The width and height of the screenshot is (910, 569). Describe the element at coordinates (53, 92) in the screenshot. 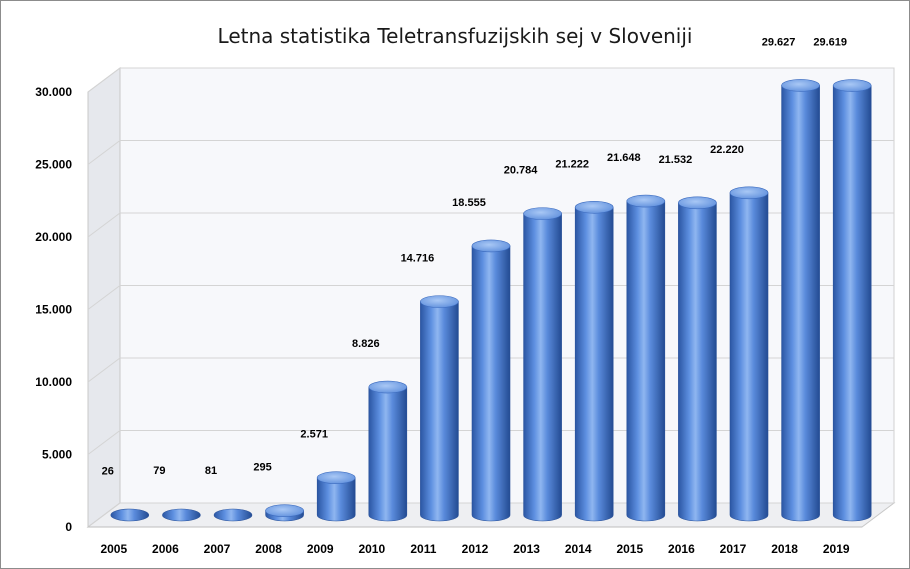

I see `y-tick-label: 30.000` at that location.